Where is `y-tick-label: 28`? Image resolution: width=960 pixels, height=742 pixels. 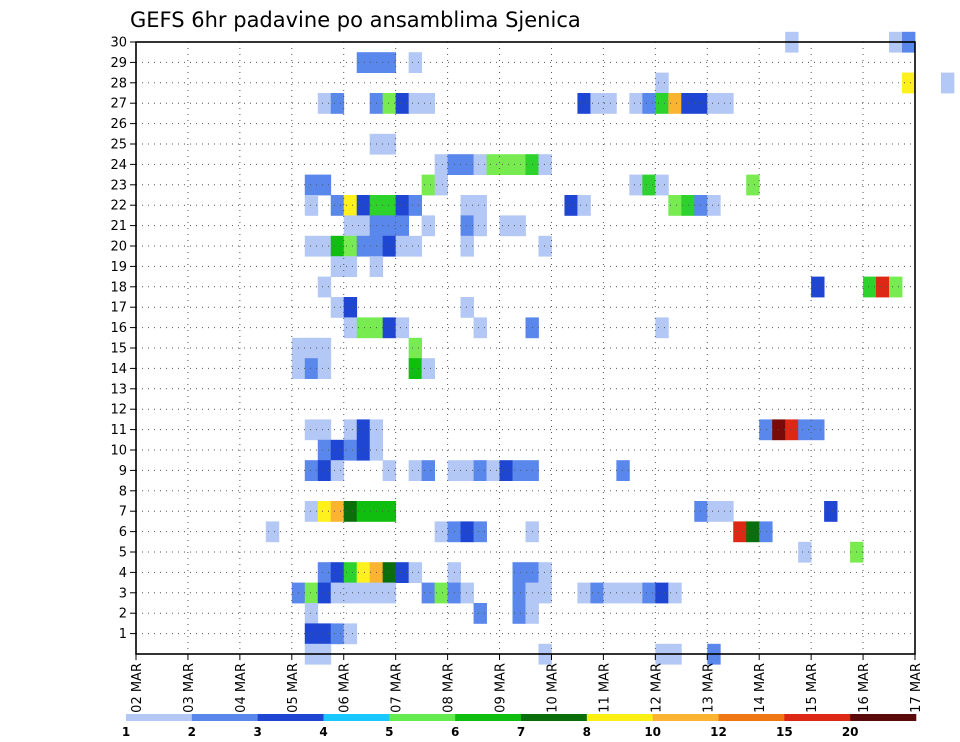
y-tick-label: 28 is located at coordinates (118, 83).